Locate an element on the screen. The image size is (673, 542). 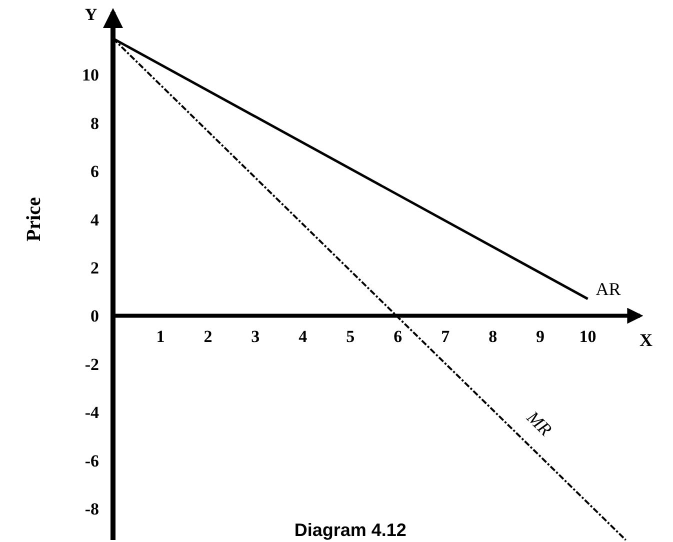
text: Y is located at coordinates (91, 14).